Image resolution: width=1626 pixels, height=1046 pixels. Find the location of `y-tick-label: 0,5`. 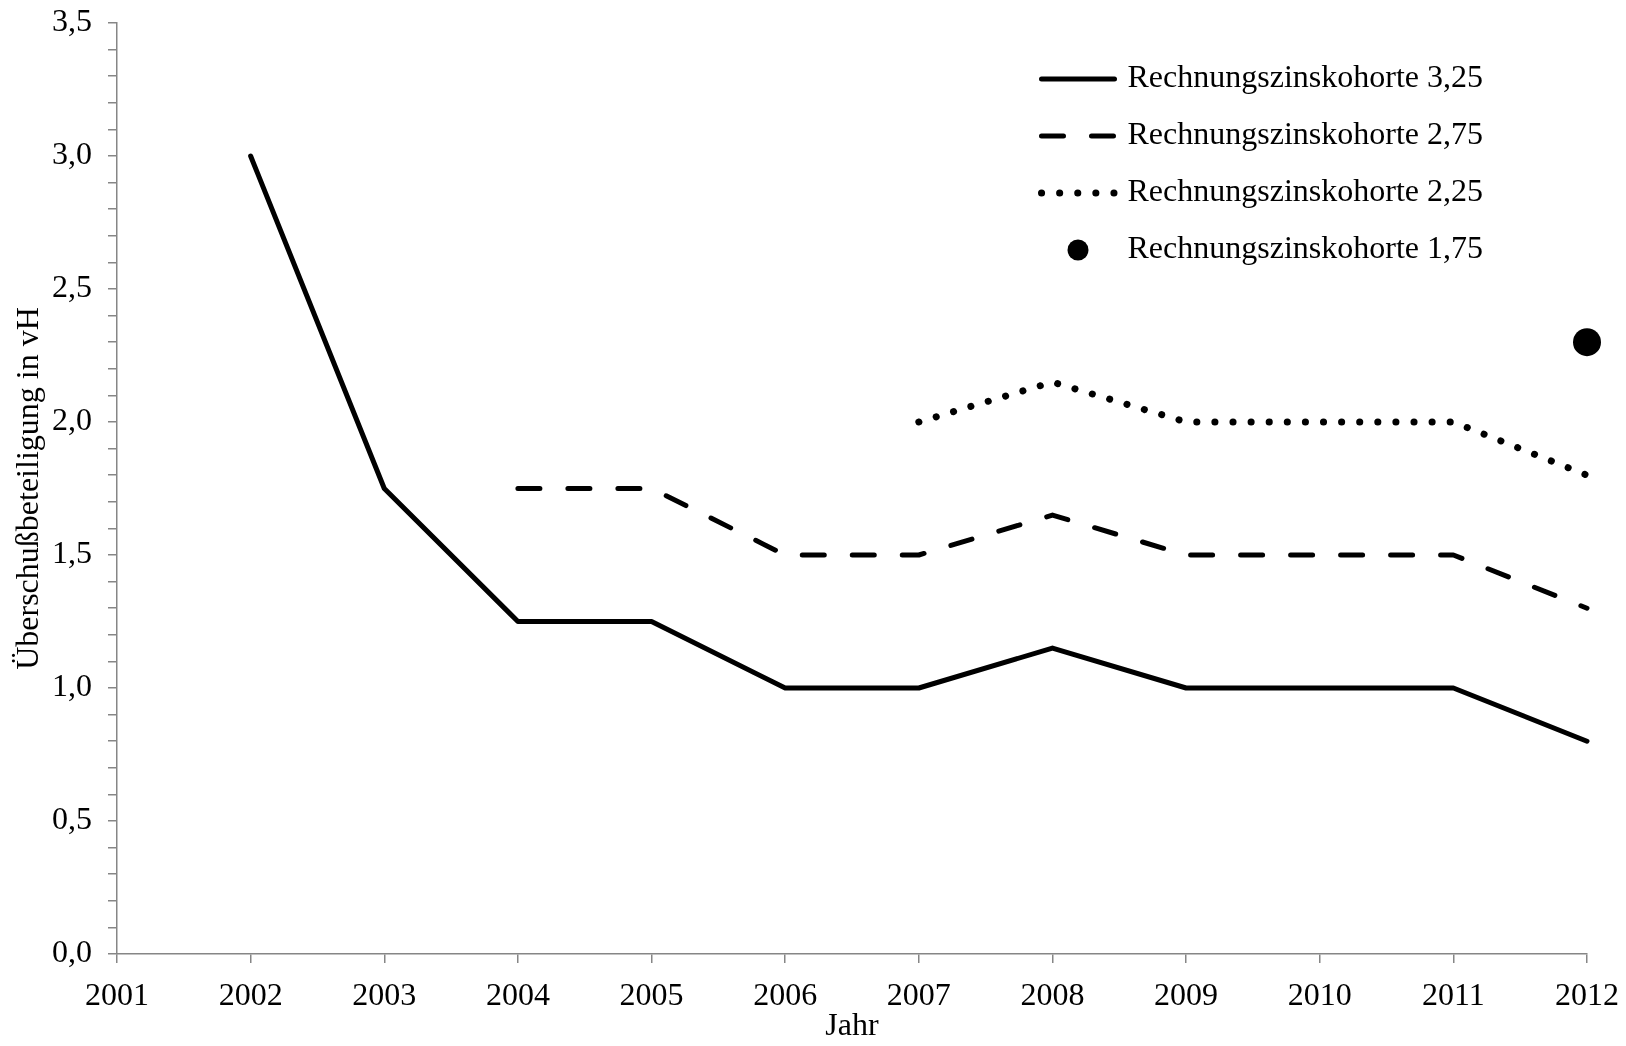

y-tick-label: 0,5 is located at coordinates (72, 818).